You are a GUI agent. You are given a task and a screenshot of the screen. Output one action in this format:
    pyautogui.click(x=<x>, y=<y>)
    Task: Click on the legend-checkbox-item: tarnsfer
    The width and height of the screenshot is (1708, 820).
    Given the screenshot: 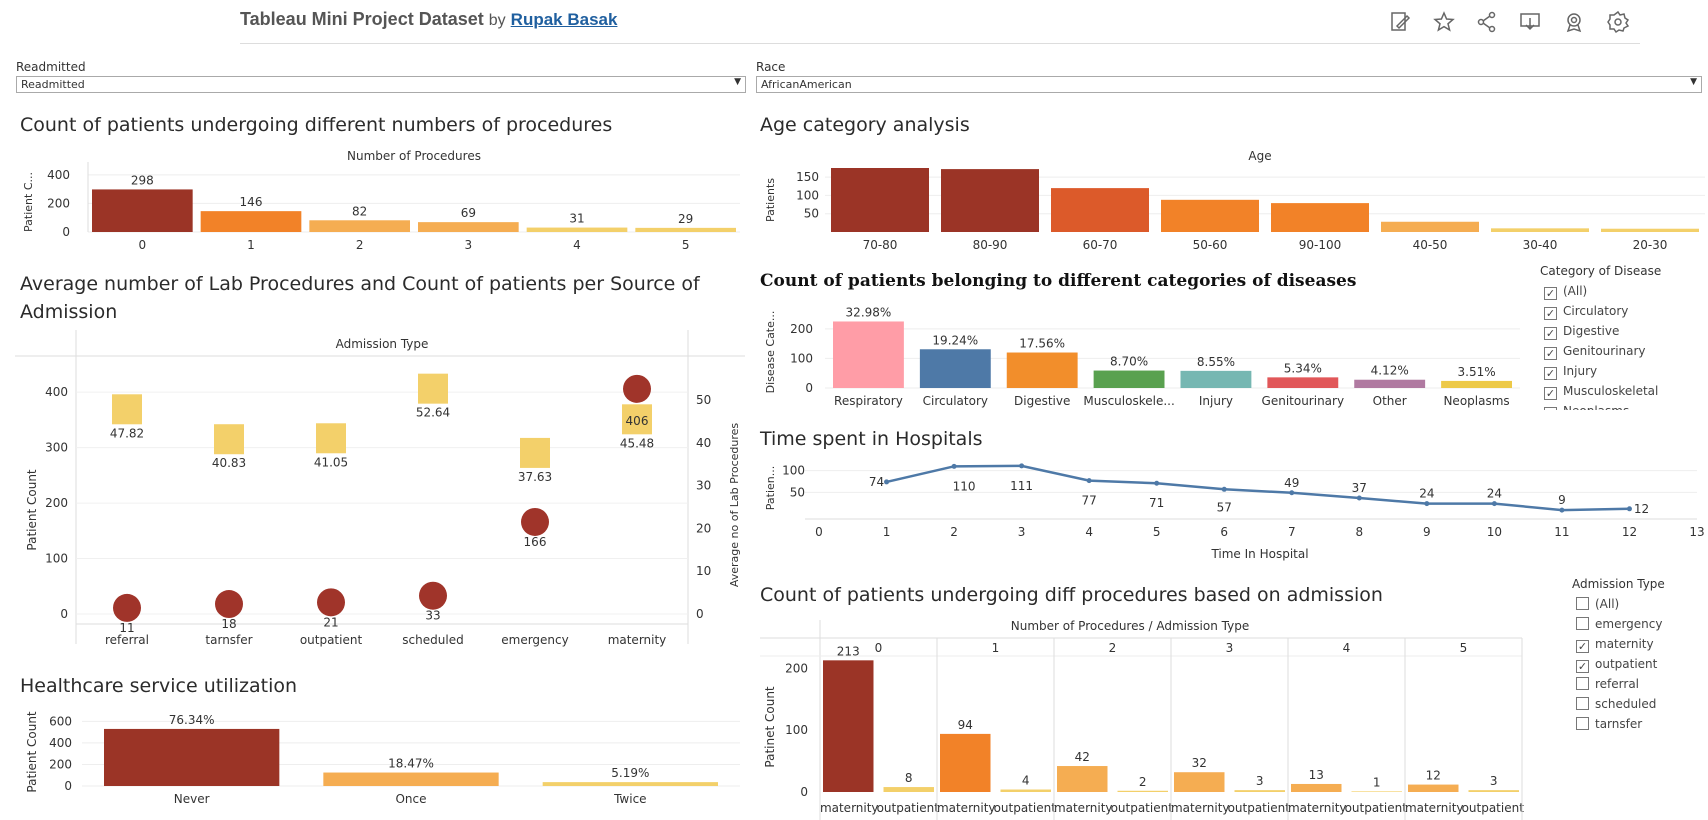 What is the action you would take?
    pyautogui.click(x=1609, y=724)
    